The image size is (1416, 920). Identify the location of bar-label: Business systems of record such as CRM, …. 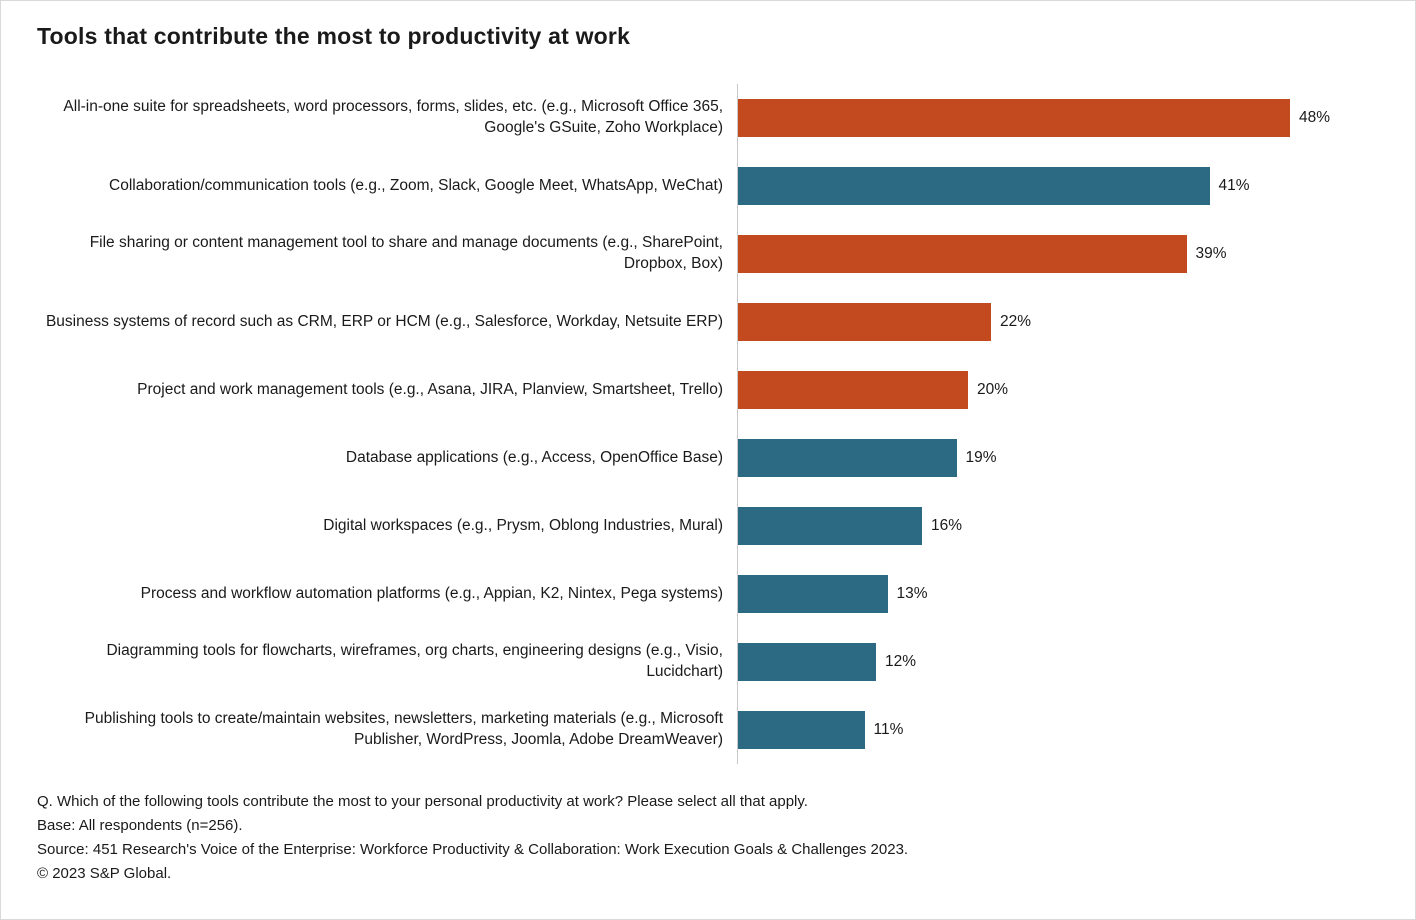
(384, 321).